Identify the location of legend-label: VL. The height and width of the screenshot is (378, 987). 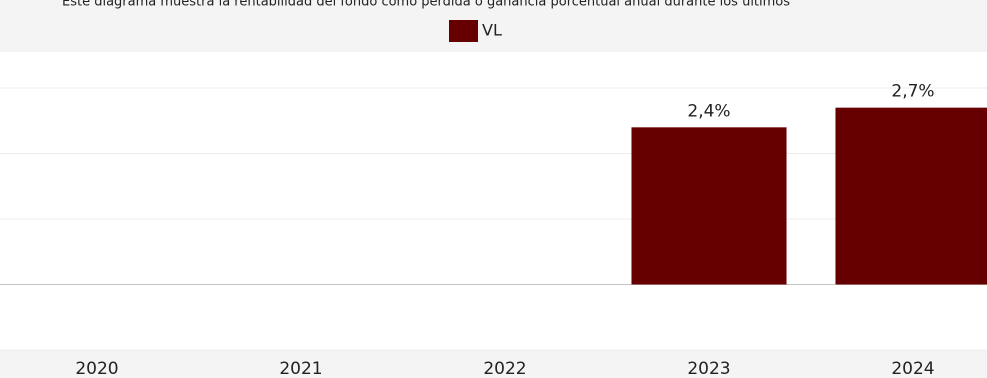
(492, 30).